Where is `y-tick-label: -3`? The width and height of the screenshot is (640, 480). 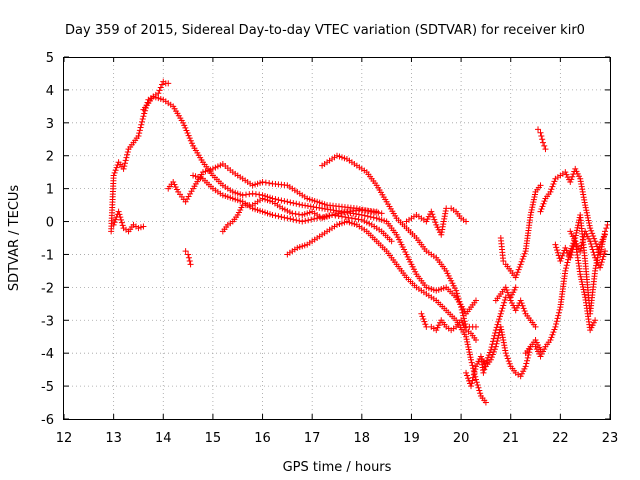 y-tick-label: -3 is located at coordinates (47, 321).